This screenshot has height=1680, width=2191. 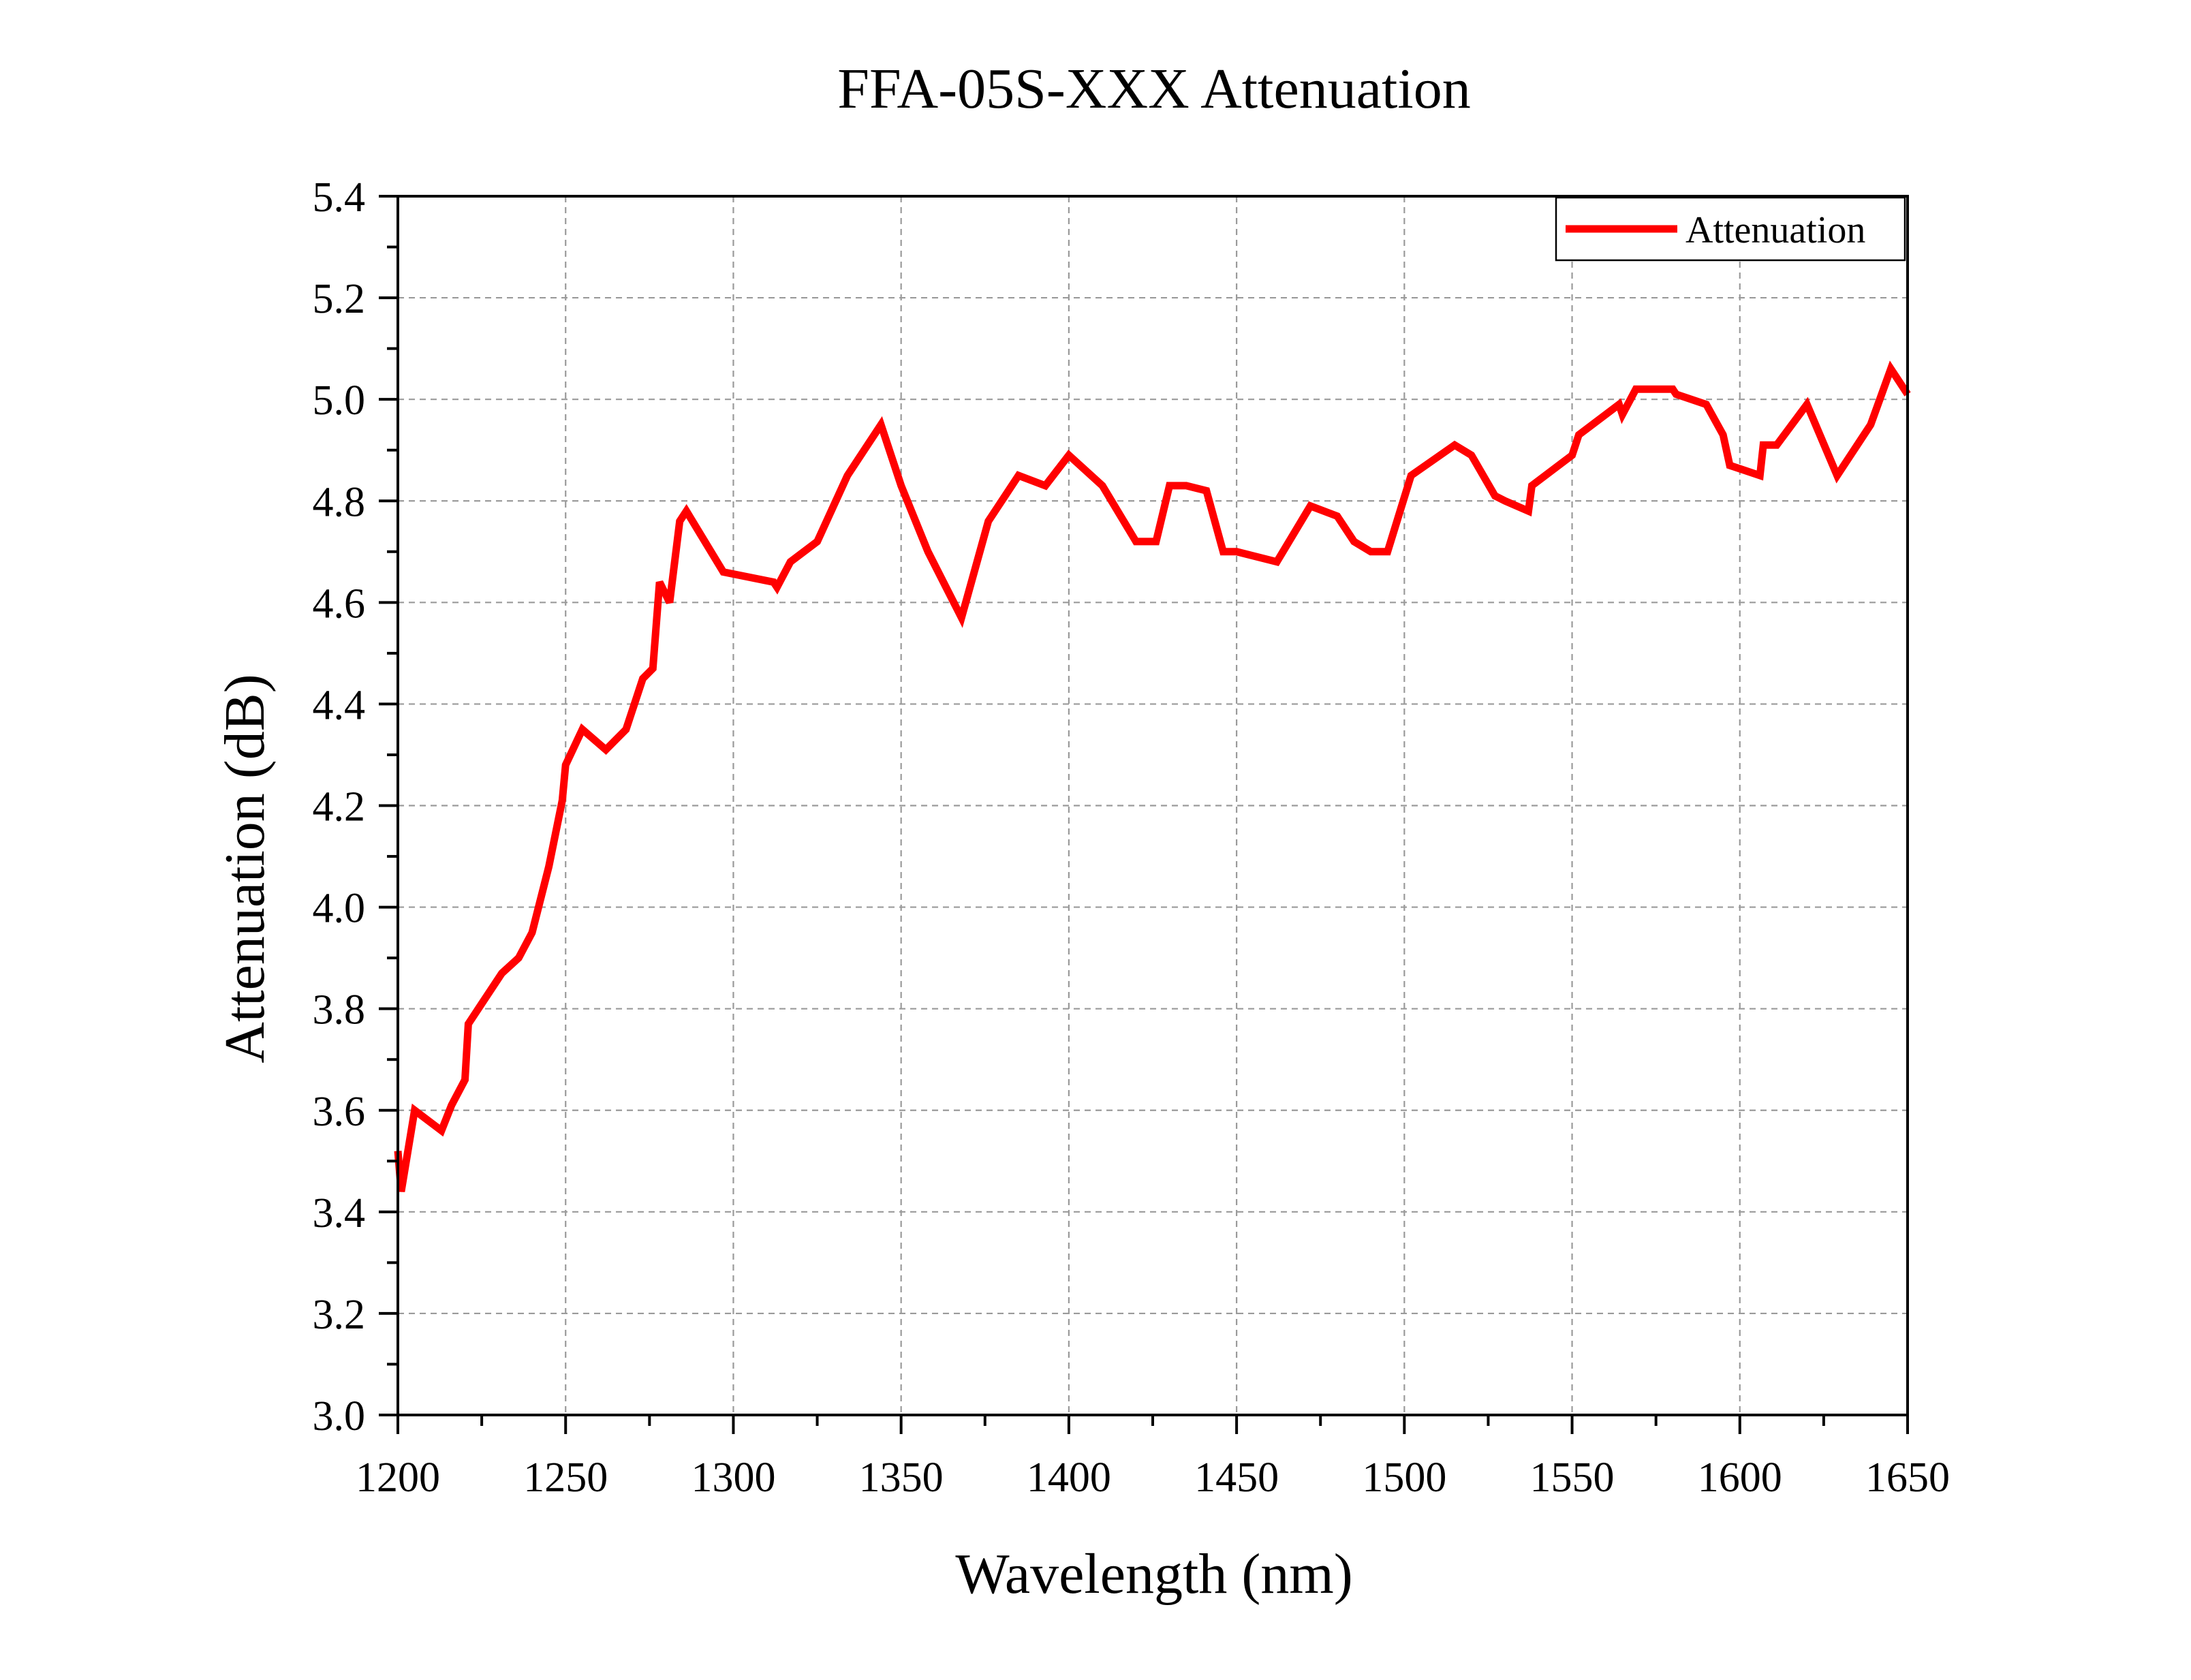 What do you see at coordinates (1153, 1574) in the screenshot?
I see `x-axis-label: Wavelength (nm)` at bounding box center [1153, 1574].